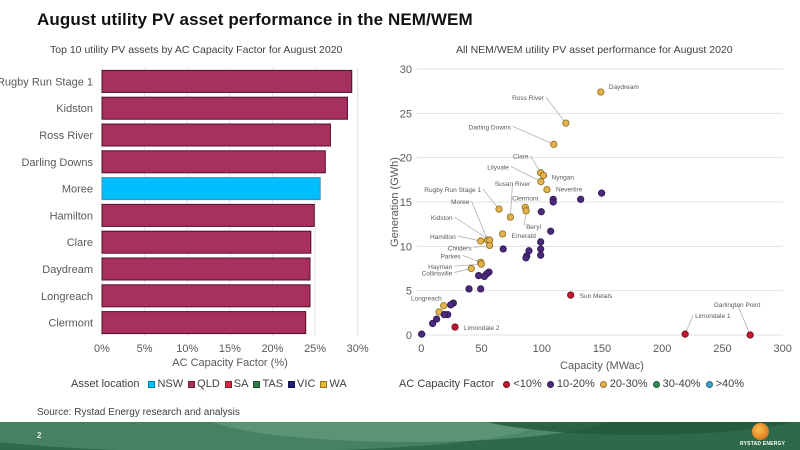  Describe the element at coordinates (713, 316) in the screenshot. I see `scatter-point-label: Limondale 1` at that location.